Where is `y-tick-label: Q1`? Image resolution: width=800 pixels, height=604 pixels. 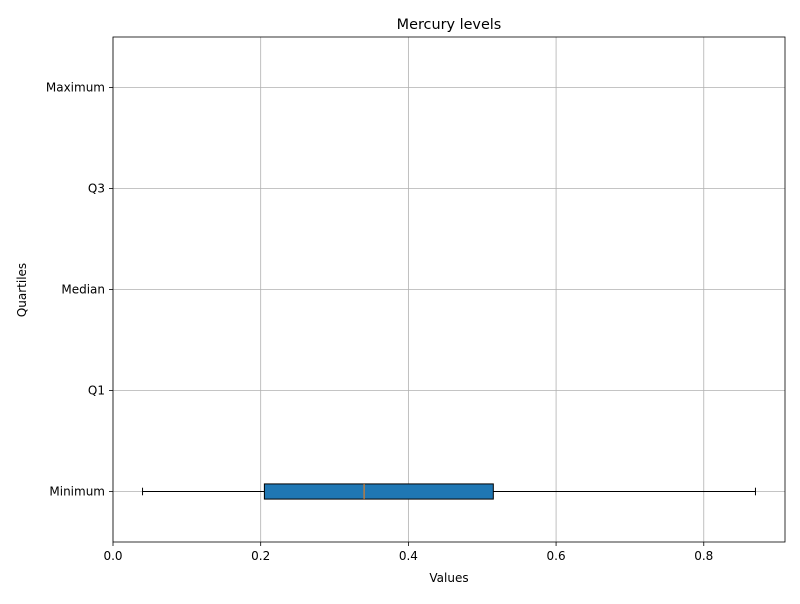
y-tick-label: Q1 is located at coordinates (96, 391).